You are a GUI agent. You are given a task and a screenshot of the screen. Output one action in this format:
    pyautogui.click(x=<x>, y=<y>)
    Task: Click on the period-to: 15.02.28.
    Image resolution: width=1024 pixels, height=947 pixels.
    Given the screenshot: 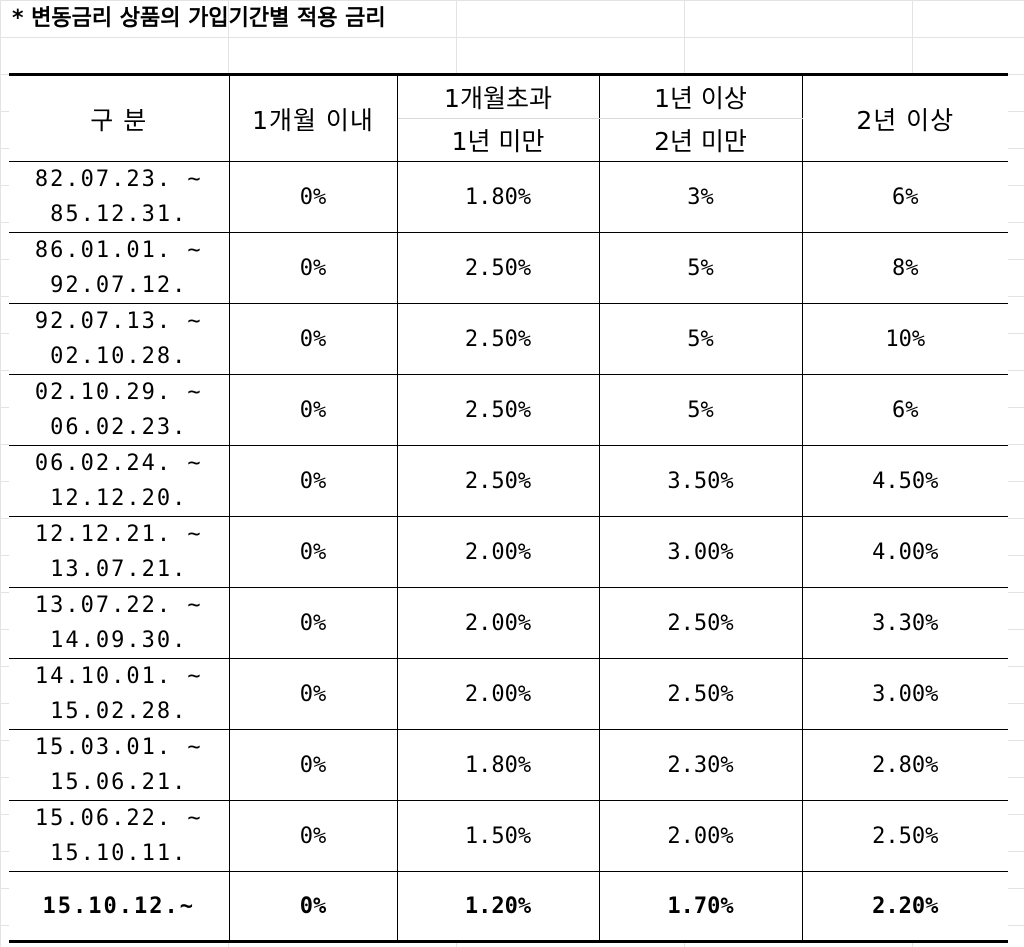 What is the action you would take?
    pyautogui.click(x=119, y=711)
    